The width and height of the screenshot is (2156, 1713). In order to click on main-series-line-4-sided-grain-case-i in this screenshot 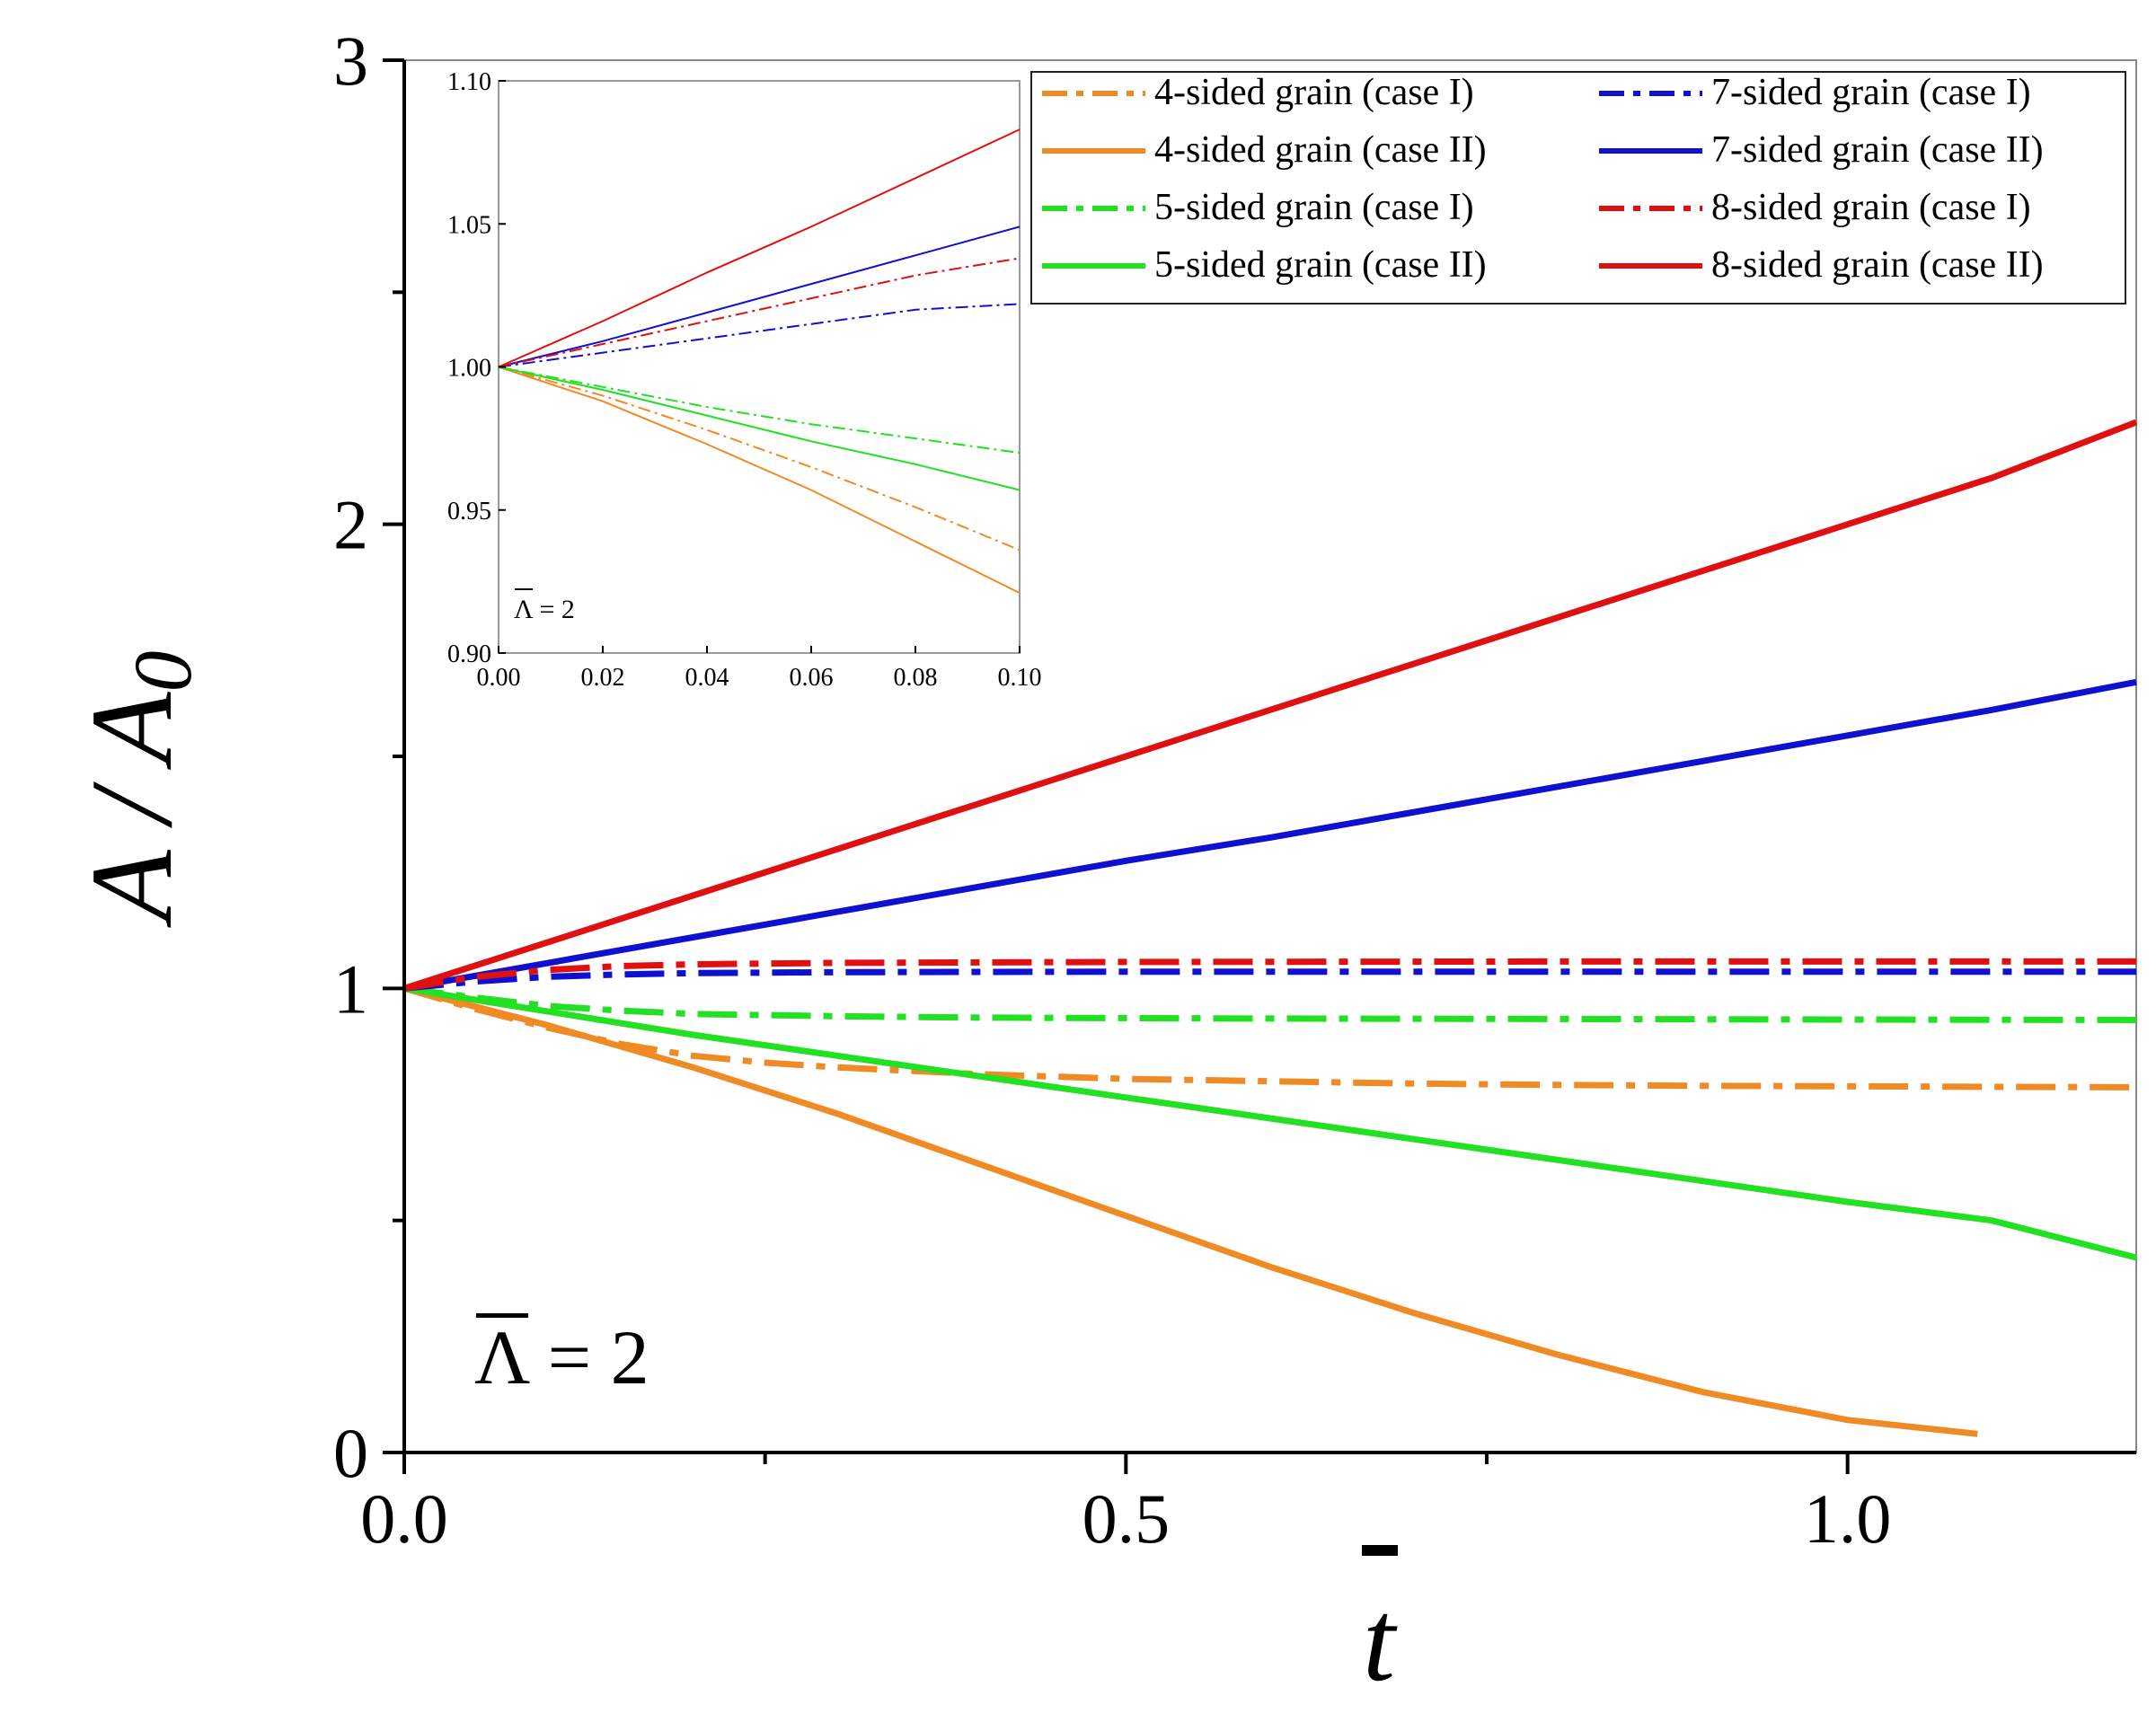, I will do `click(1270, 1037)`.